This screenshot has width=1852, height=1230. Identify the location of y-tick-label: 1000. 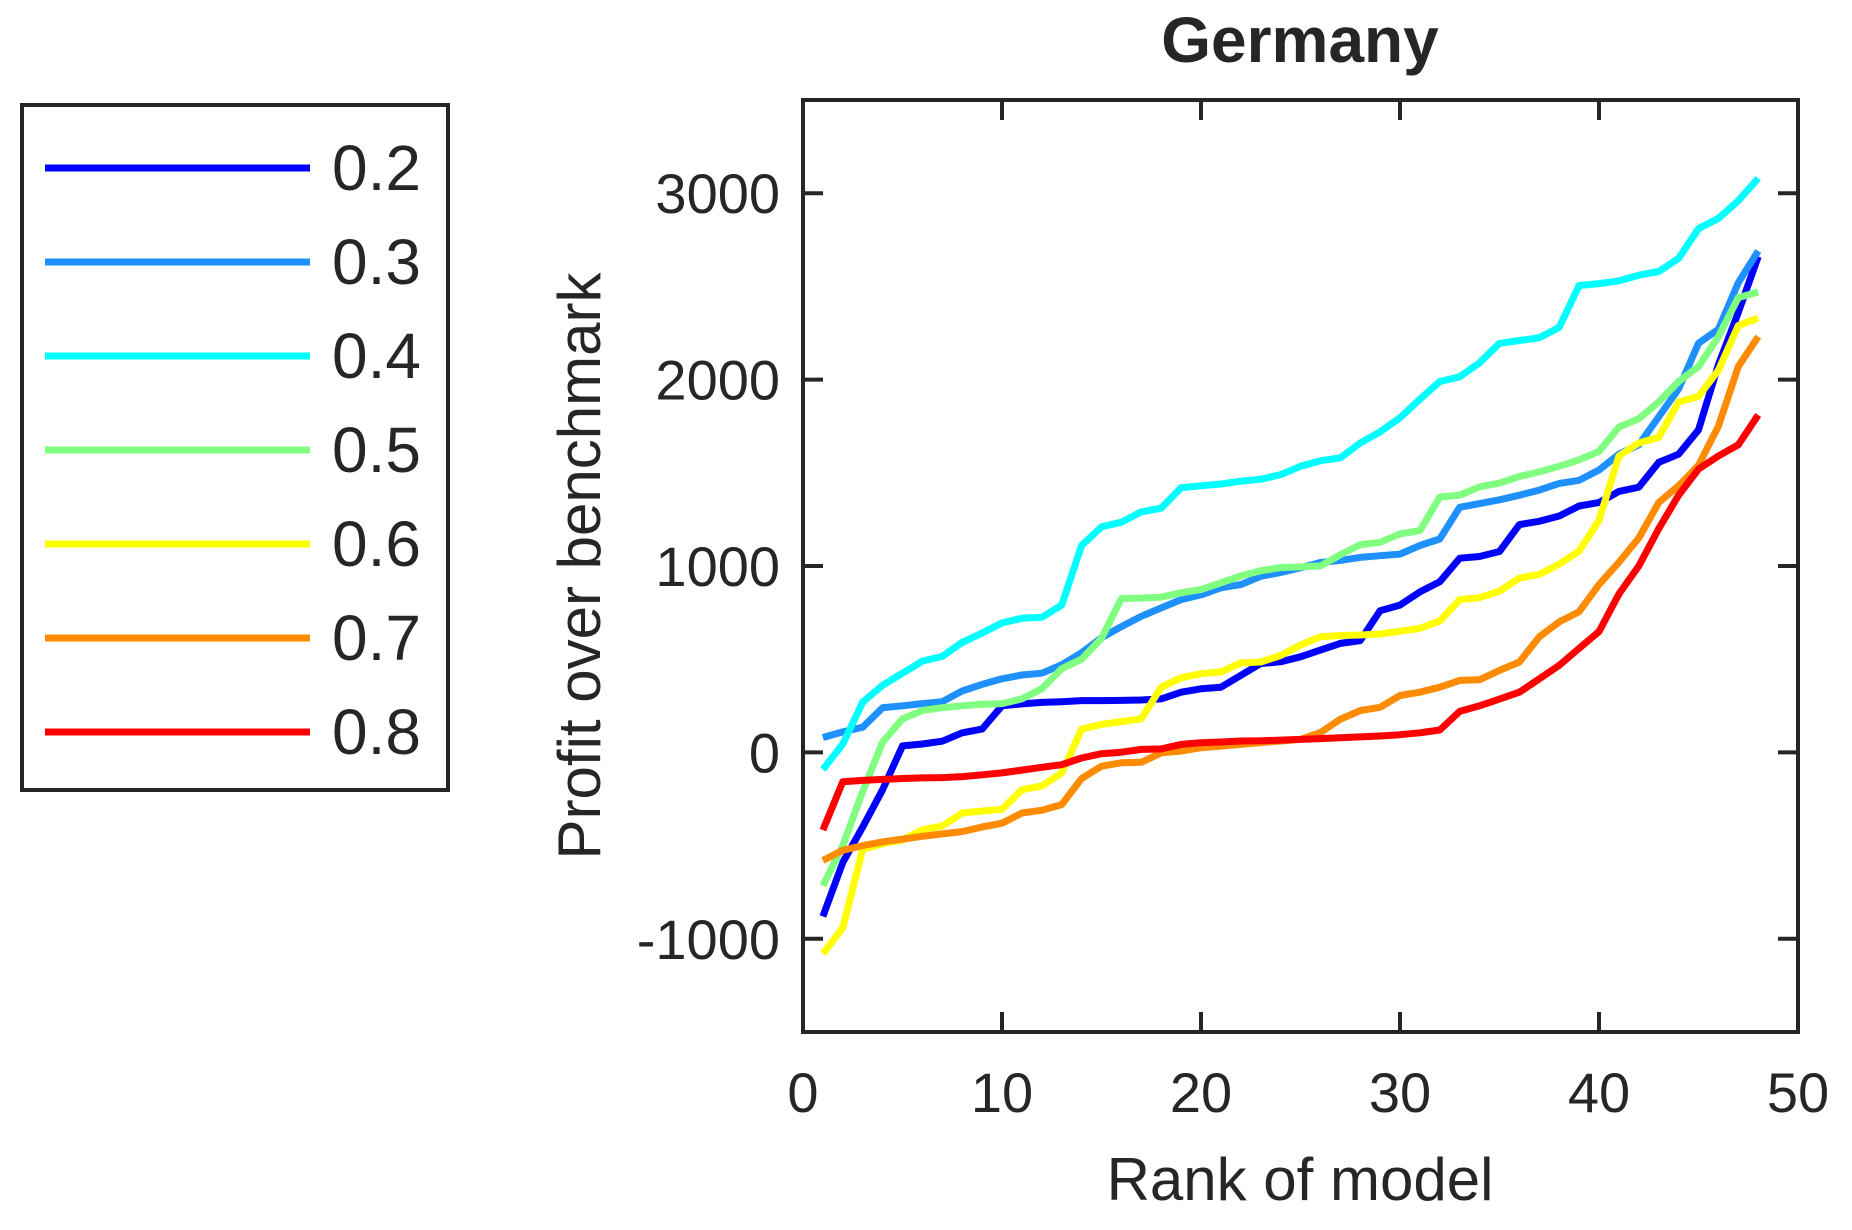
(717, 566).